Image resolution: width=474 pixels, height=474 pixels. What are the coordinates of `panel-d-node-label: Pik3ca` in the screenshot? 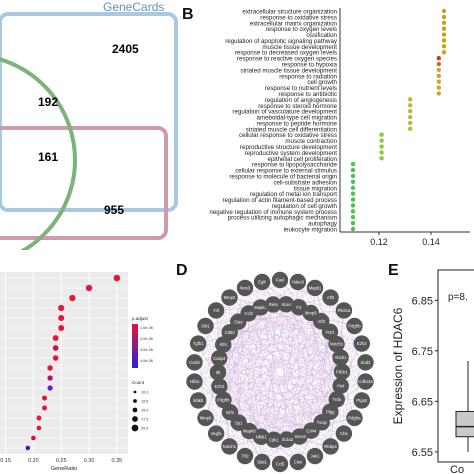 It's located at (344, 310).